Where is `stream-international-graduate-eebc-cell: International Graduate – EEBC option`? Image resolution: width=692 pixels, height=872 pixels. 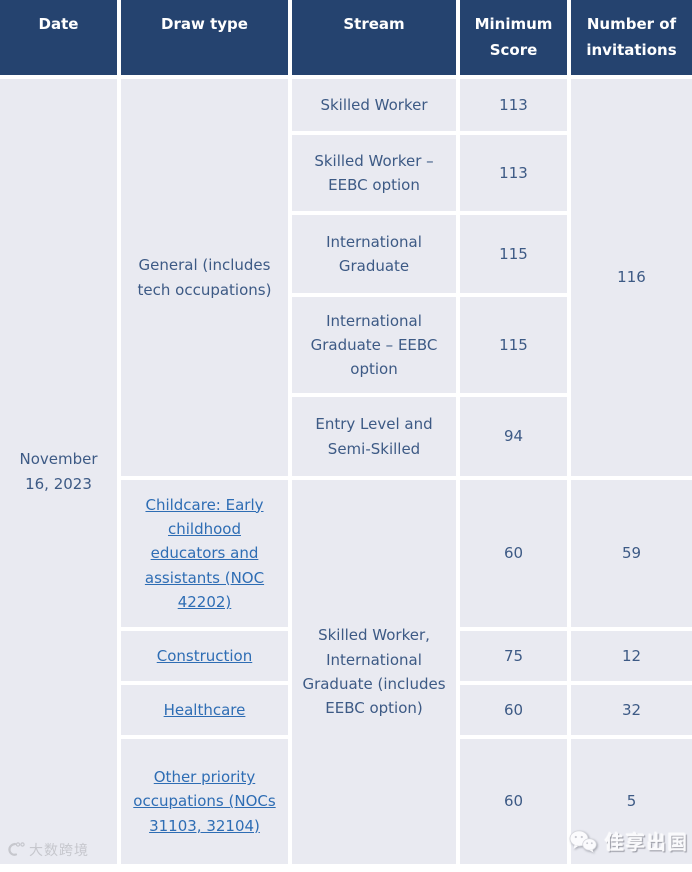
stream-international-graduate-eebc-cell: International Graduate – EEBC option is located at coordinates (374, 345).